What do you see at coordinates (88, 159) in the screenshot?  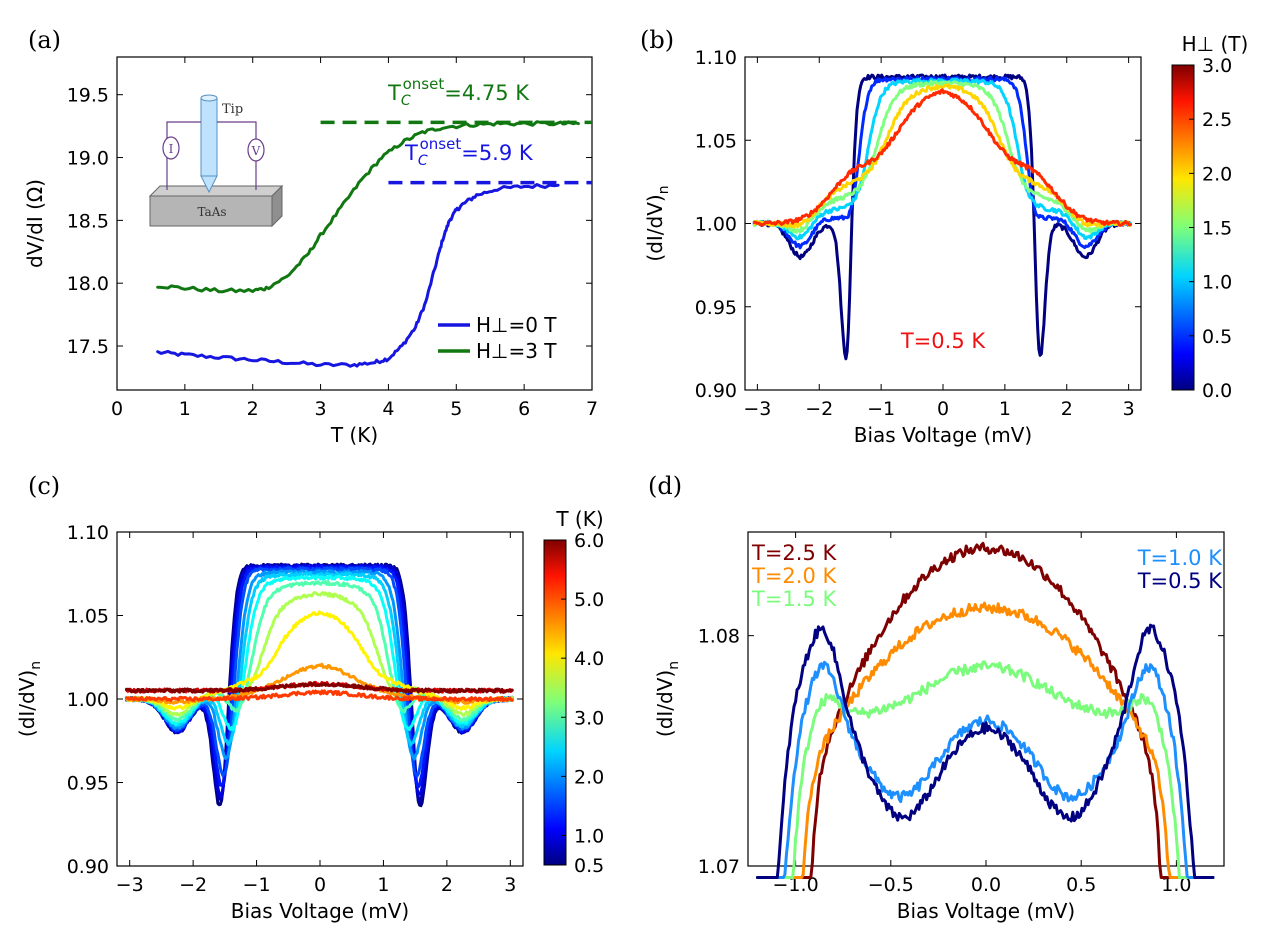 I see `a-ytick-label-3: 19.0` at bounding box center [88, 159].